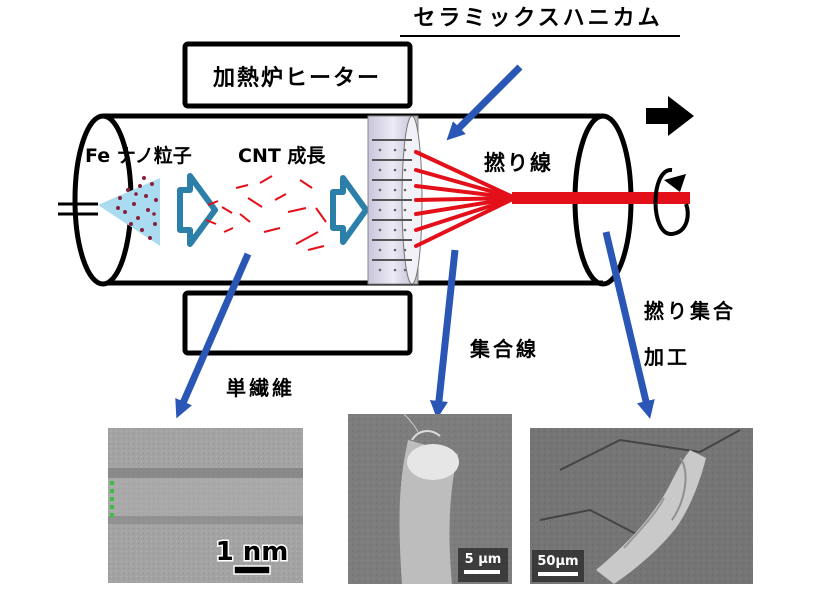 The height and width of the screenshot is (596, 813). What do you see at coordinates (504, 349) in the screenshot?
I see `assembled-wire-label: 集合線` at bounding box center [504, 349].